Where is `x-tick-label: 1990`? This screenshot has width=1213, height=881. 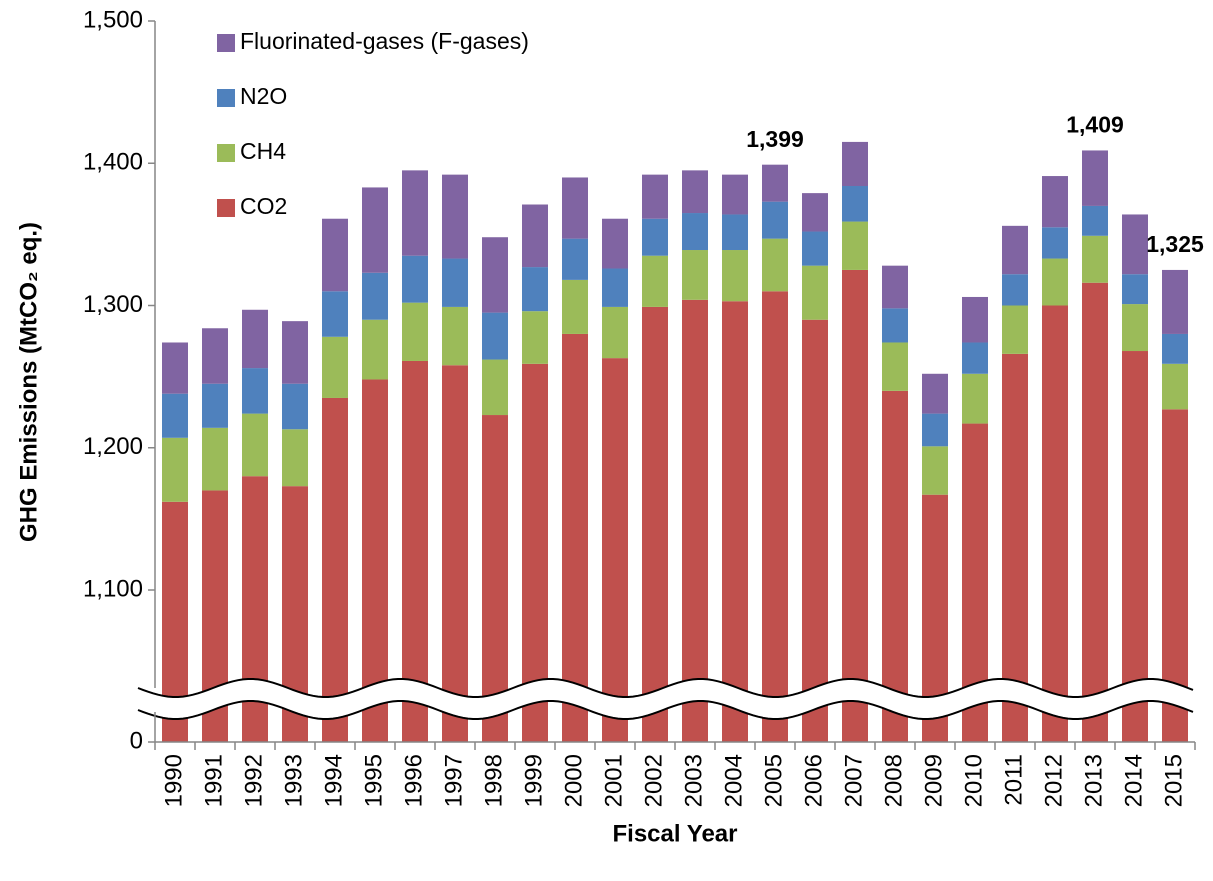 x-tick-label: 1990 is located at coordinates (173, 780).